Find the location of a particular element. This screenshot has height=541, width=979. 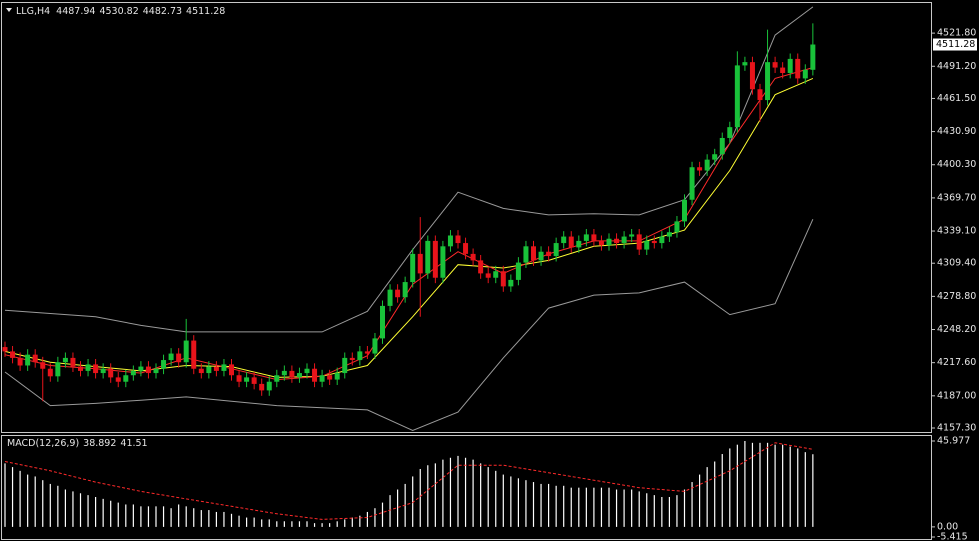

open-value: 4487.94 is located at coordinates (75, 11).